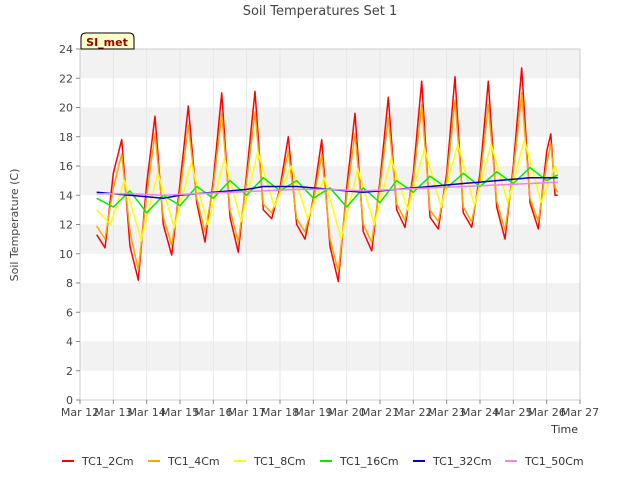  I want to click on y-tick-label: 20, so click(66, 108).